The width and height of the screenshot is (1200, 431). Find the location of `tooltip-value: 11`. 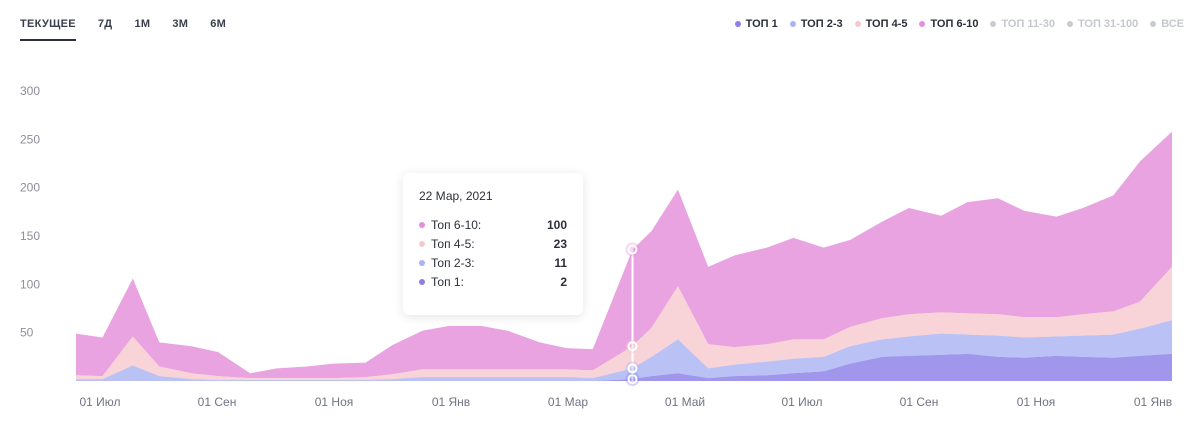

tooltip-value: 11 is located at coordinates (560, 262).